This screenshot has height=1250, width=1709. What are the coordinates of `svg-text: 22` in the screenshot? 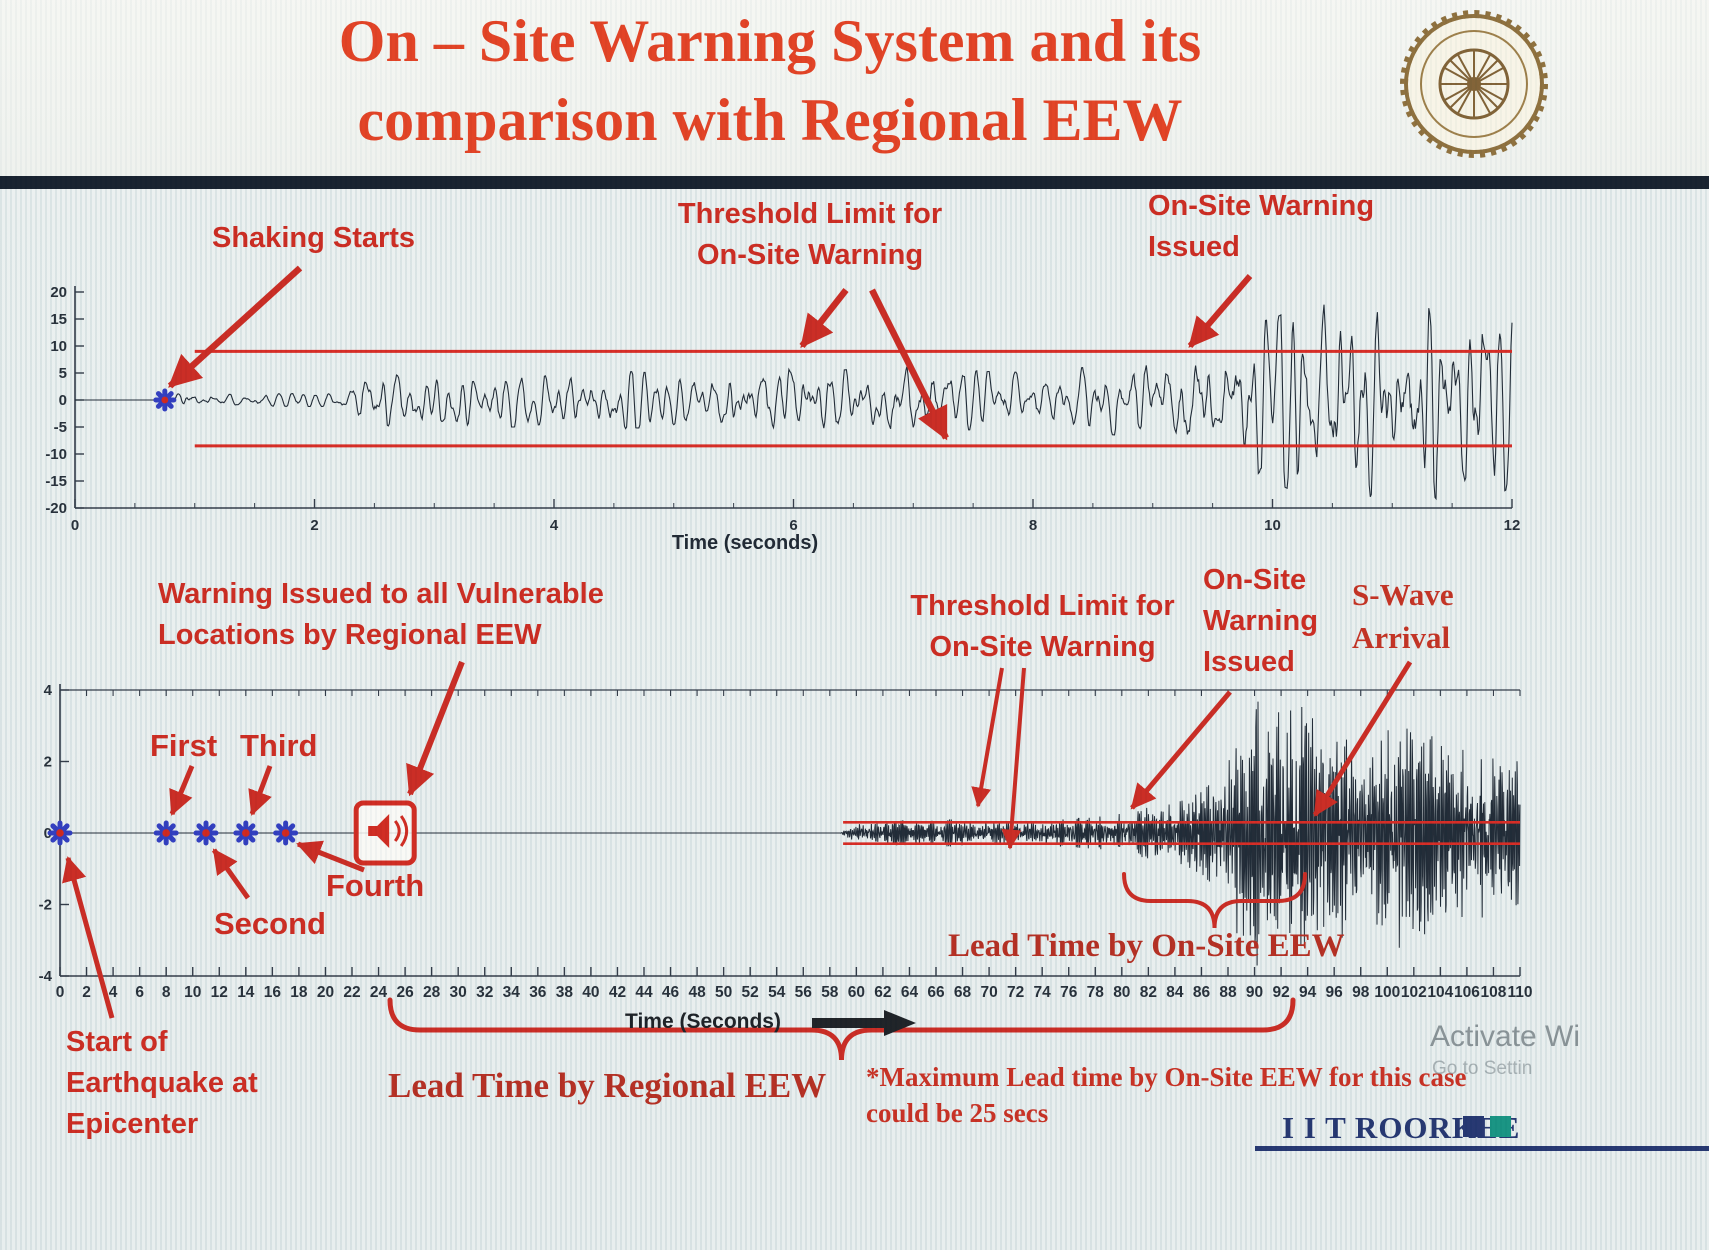 It's located at (351, 992).